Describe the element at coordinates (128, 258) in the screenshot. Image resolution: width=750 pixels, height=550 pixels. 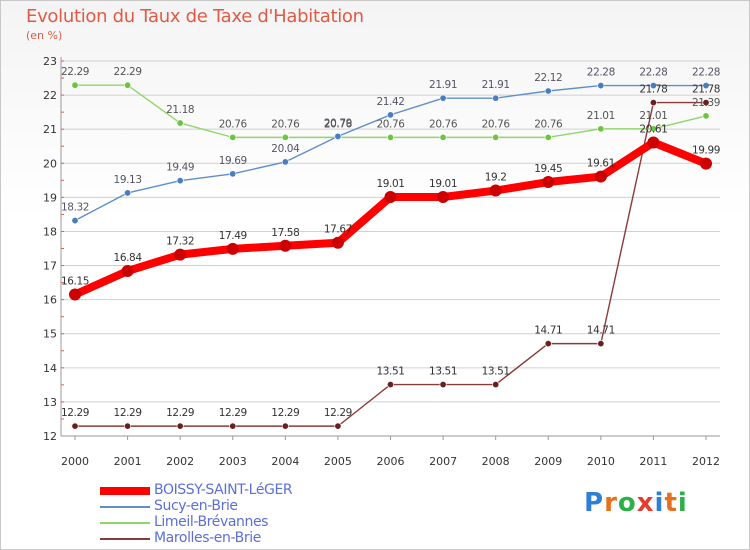
I see `data-label: 16.84` at that location.